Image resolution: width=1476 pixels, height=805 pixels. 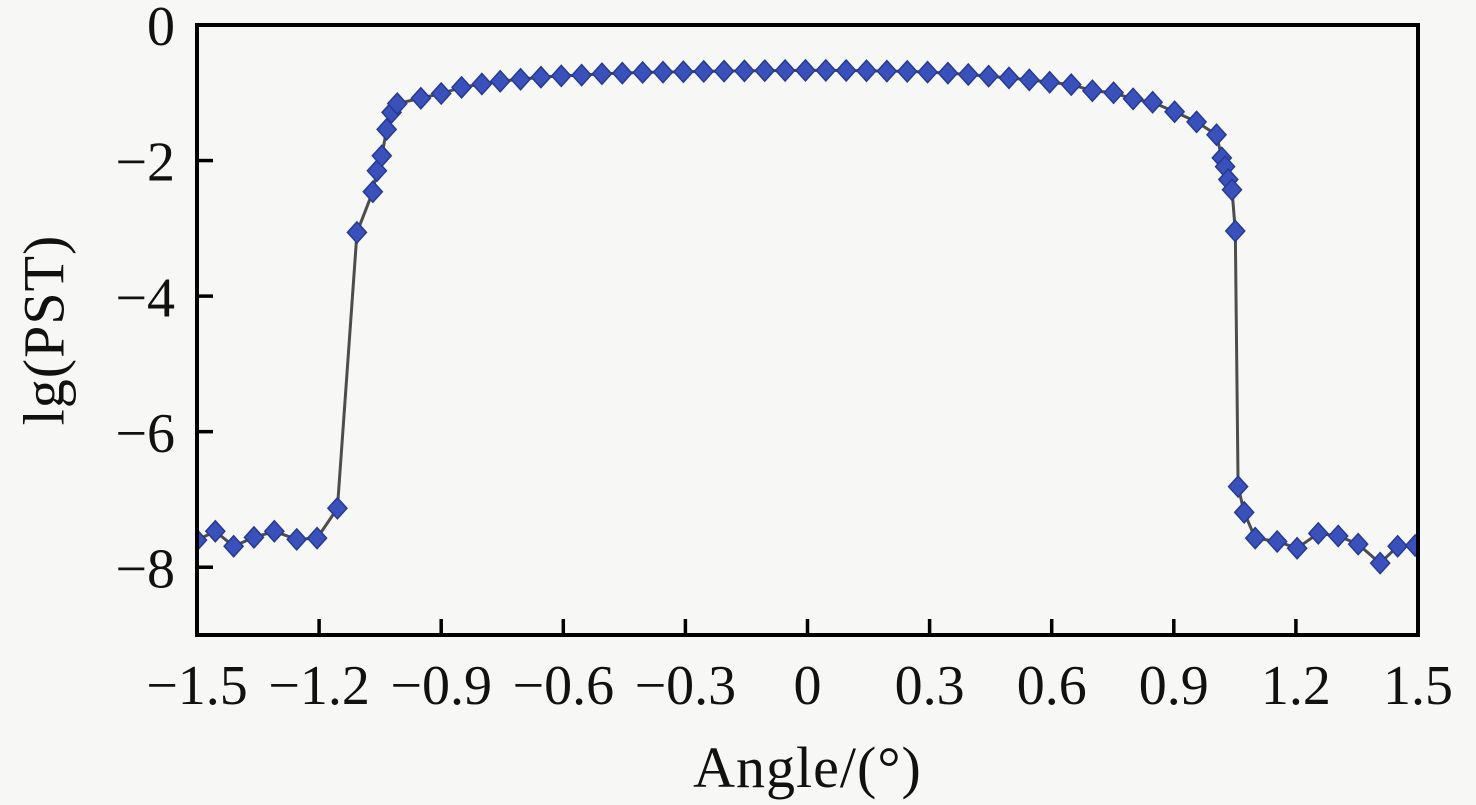 I want to click on y-tick-label: −2, so click(x=145, y=163).